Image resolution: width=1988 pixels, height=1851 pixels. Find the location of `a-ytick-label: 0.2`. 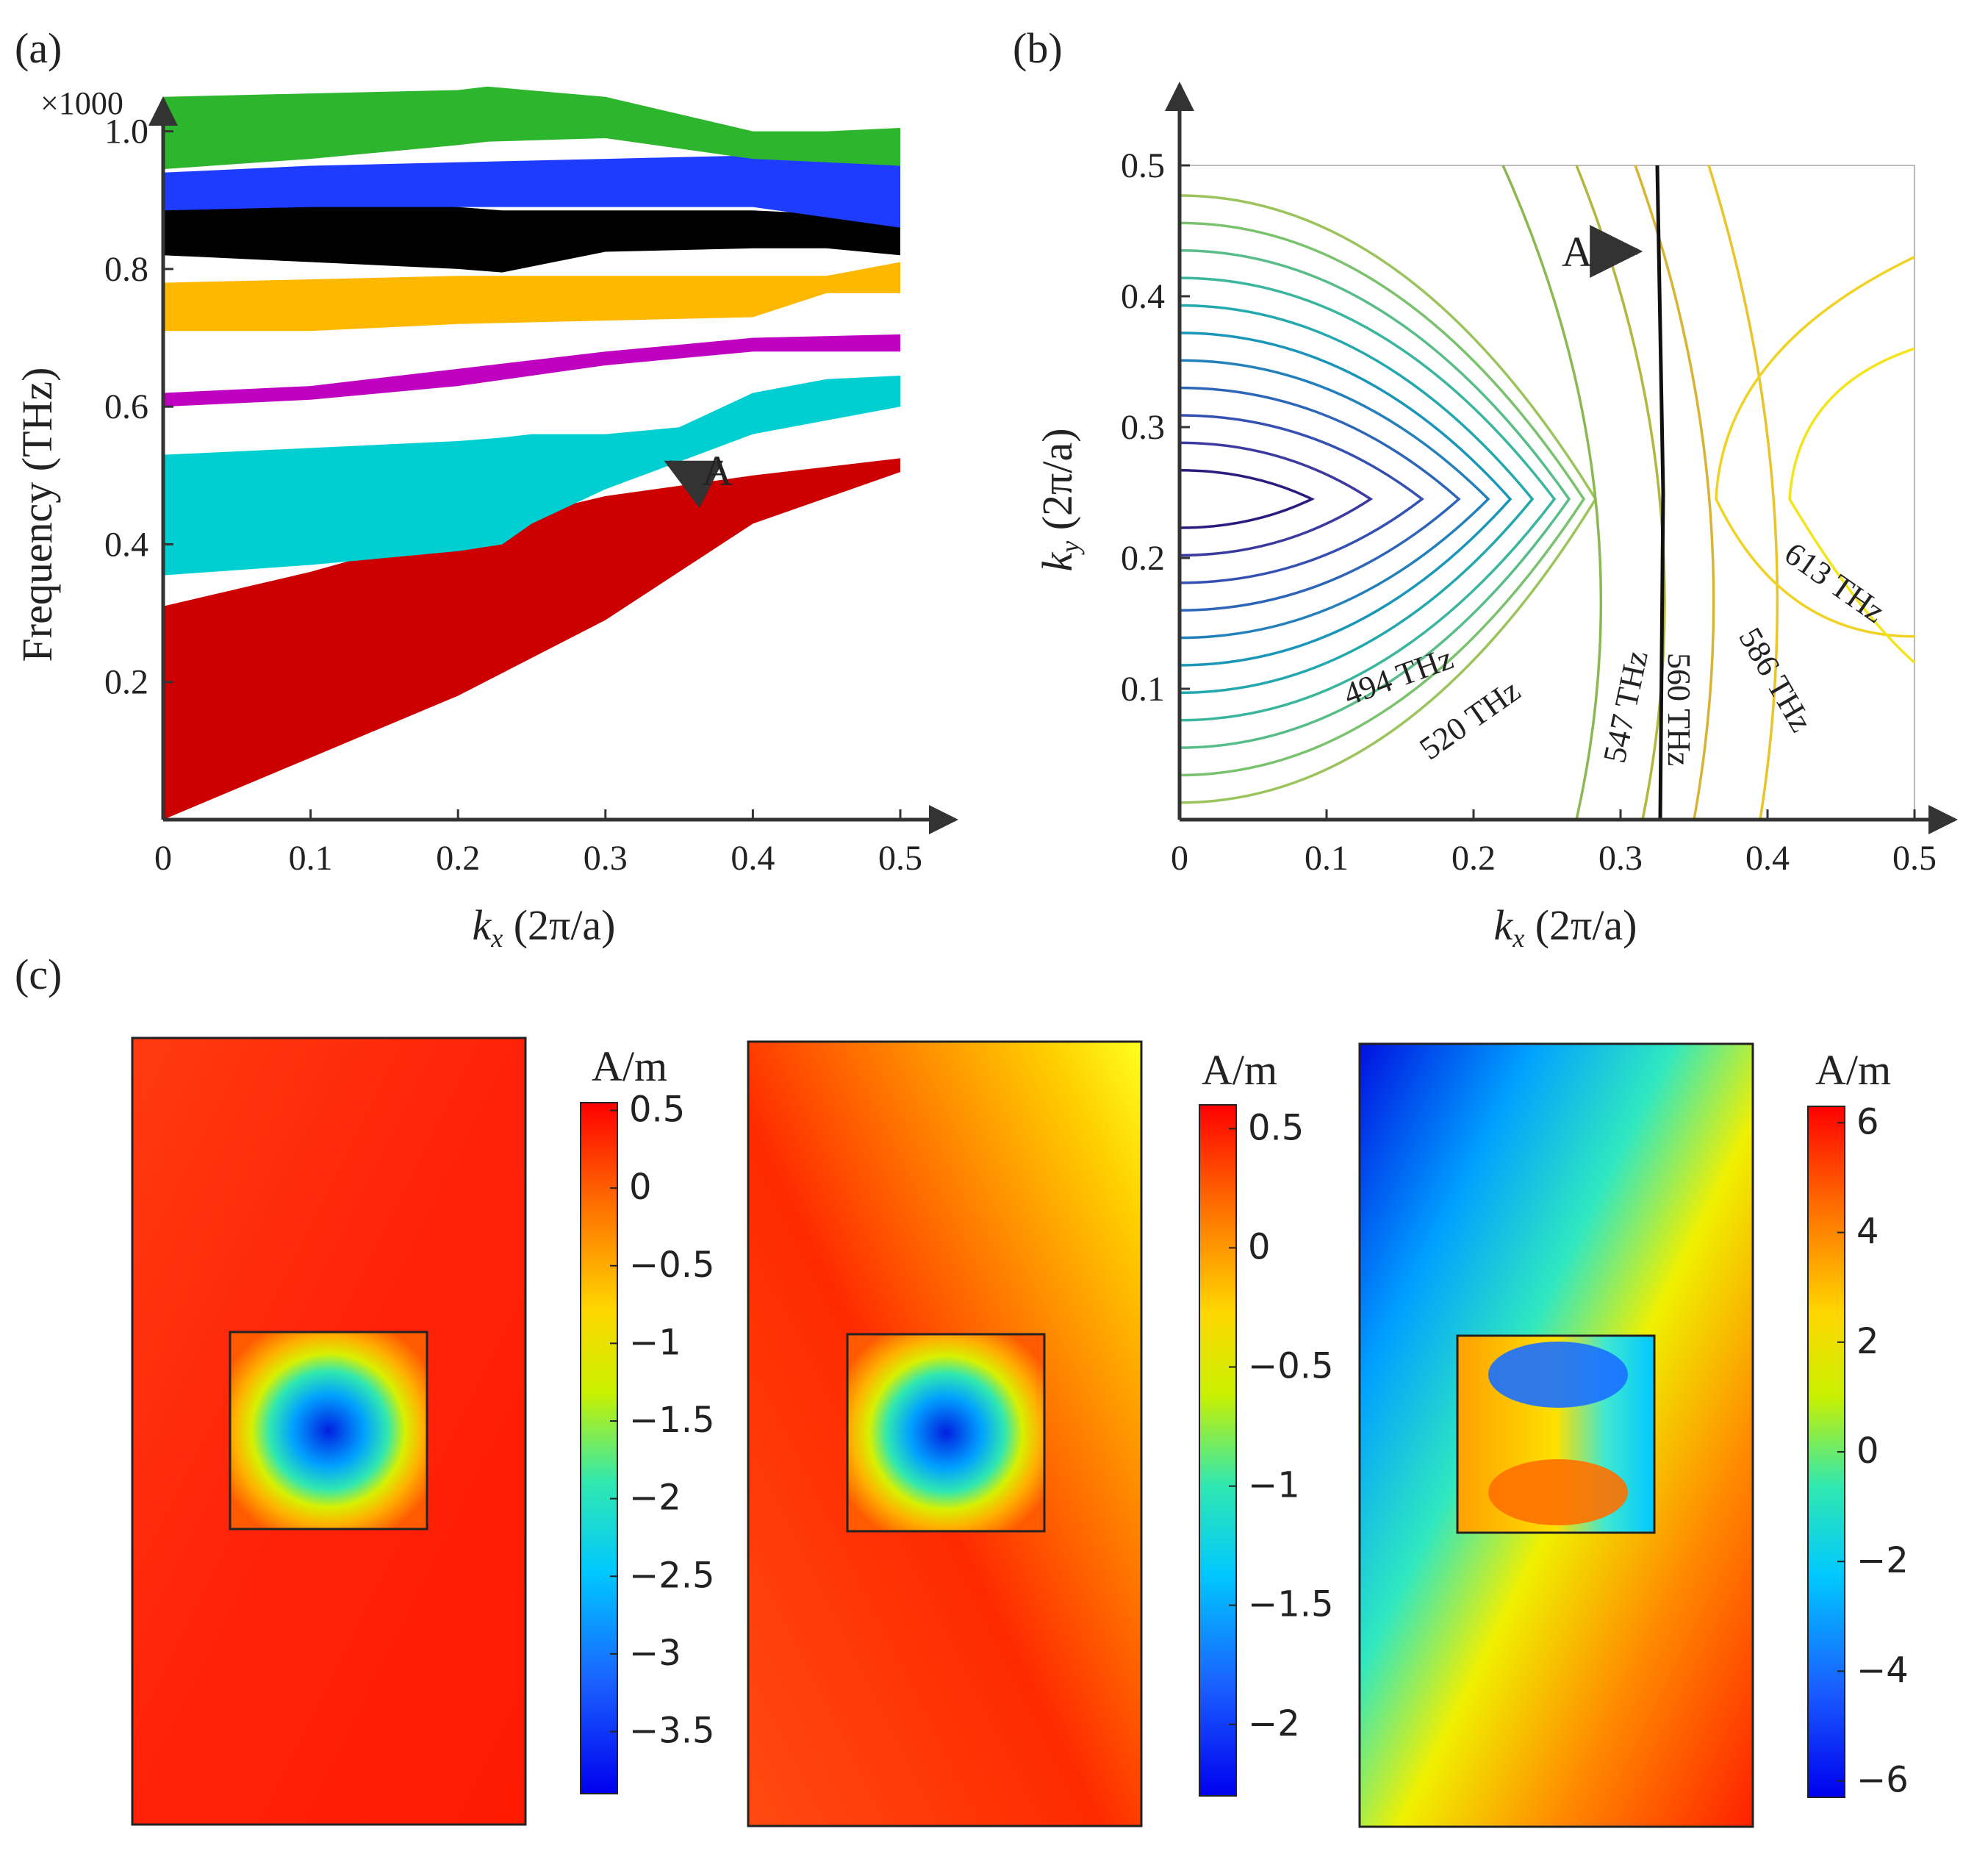

a-ytick-label: 0.2 is located at coordinates (126, 682).